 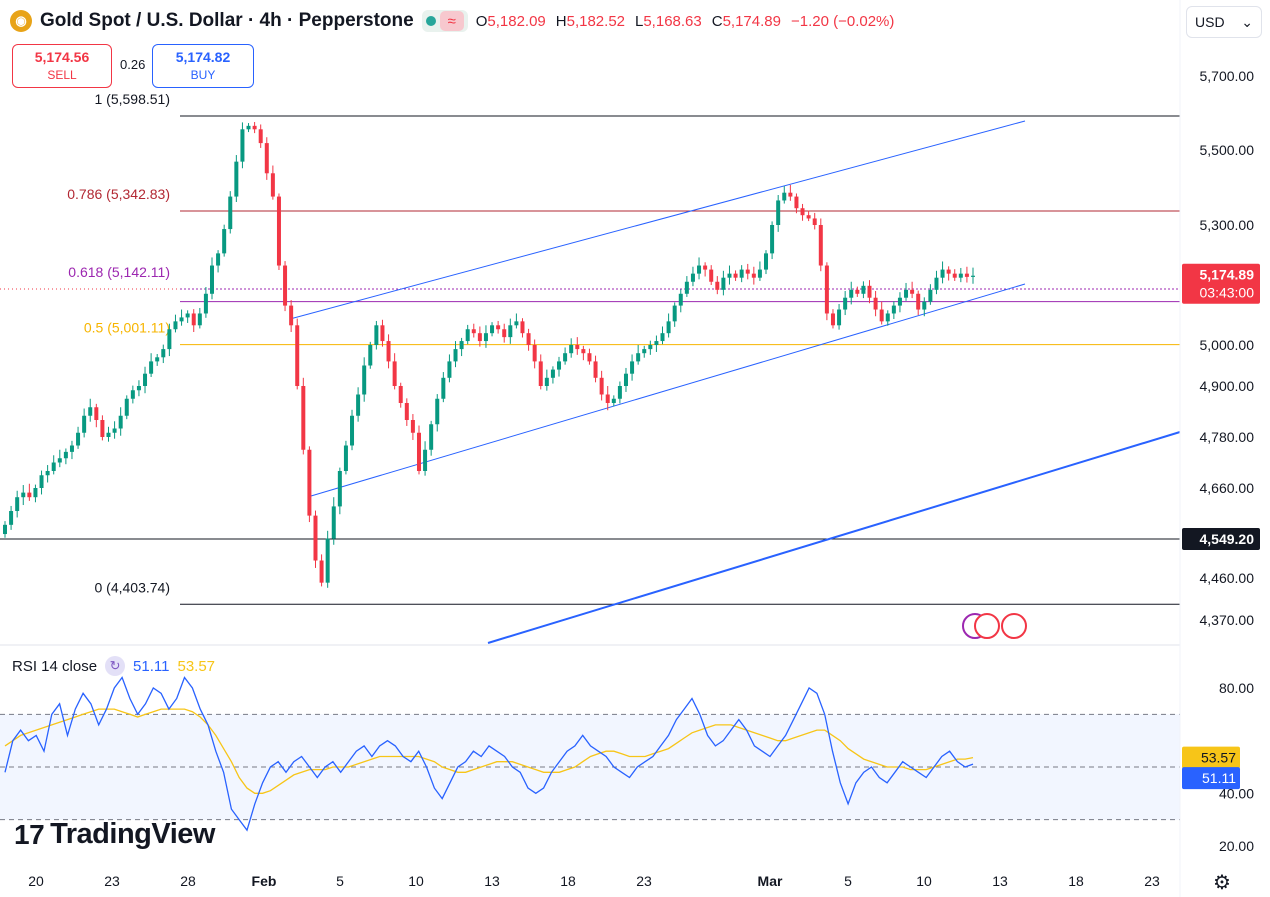 What do you see at coordinates (1236, 688) in the screenshot?
I see `rsi-tick-label: 80.00` at bounding box center [1236, 688].